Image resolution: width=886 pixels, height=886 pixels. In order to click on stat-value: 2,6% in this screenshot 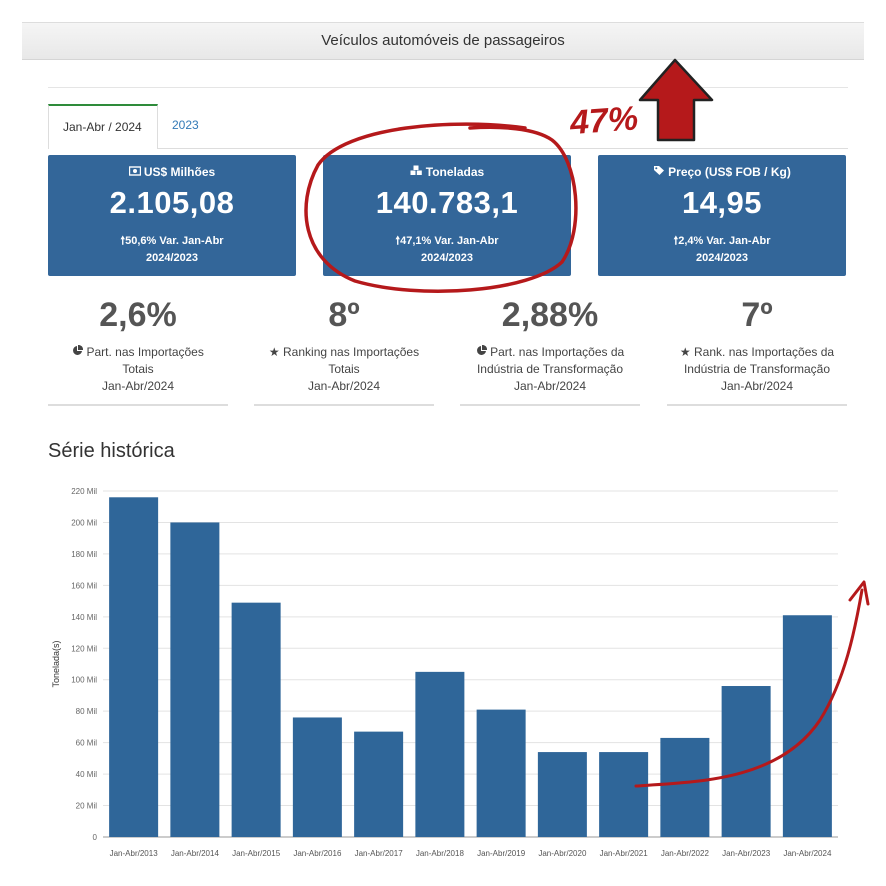, I will do `click(138, 315)`.